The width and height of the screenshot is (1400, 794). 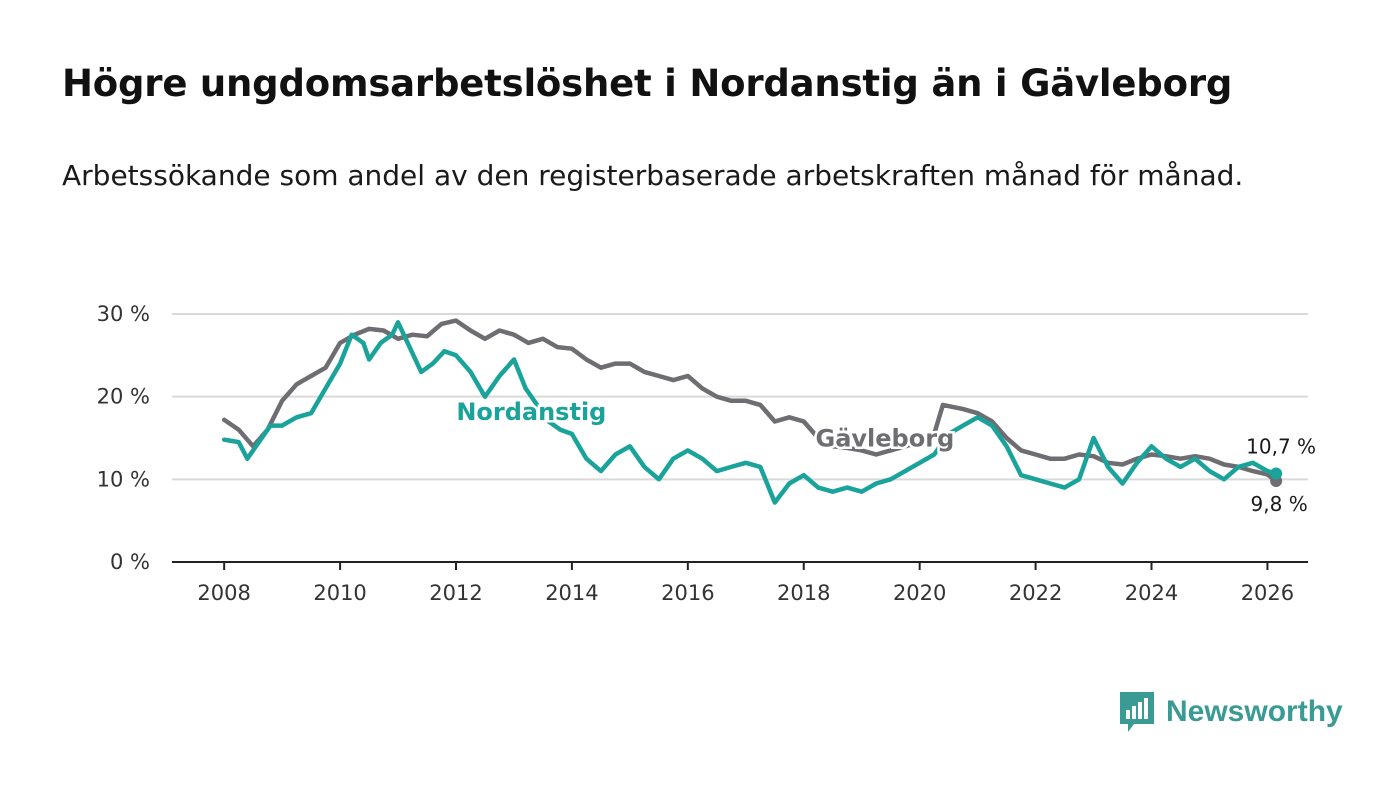 What do you see at coordinates (803, 593) in the screenshot?
I see `x-tick-label: 2018` at bounding box center [803, 593].